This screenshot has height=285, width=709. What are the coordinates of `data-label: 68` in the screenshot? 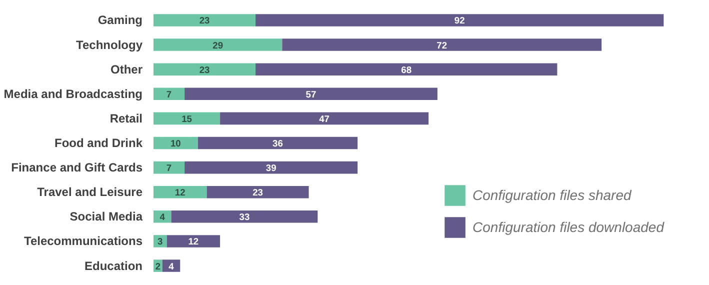 It's located at (406, 69).